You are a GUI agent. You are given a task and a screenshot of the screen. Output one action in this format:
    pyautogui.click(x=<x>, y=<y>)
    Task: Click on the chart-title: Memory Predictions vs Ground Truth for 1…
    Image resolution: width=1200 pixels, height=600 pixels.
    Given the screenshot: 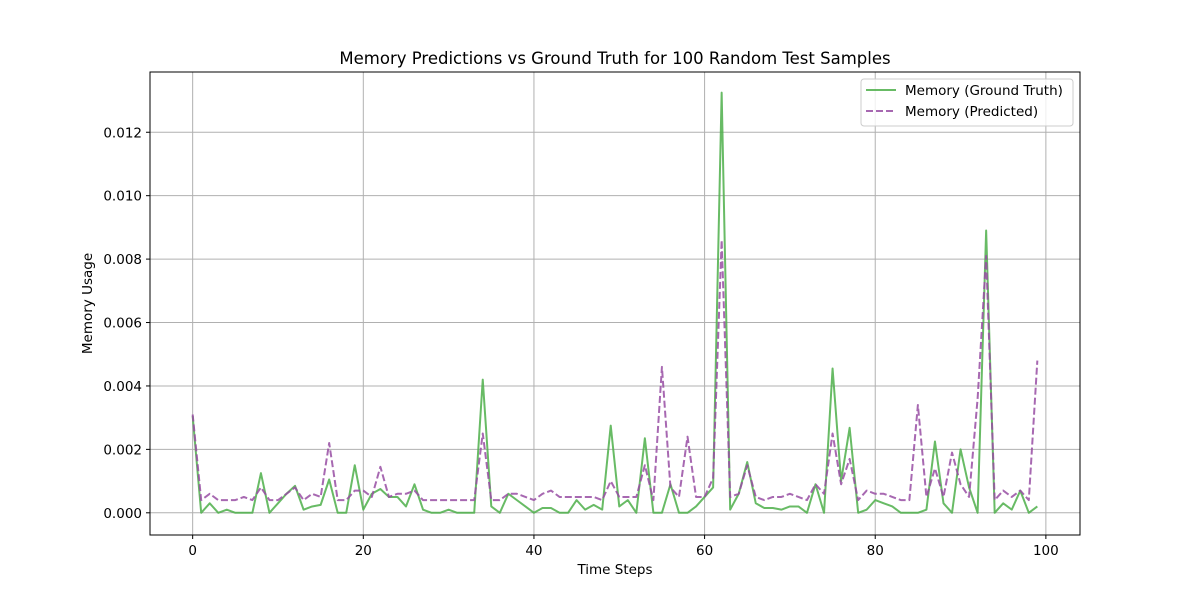 What is the action you would take?
    pyautogui.click(x=614, y=58)
    